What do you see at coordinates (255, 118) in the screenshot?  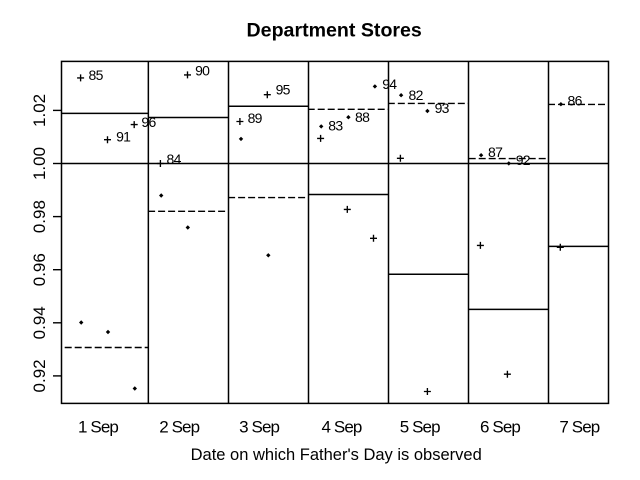 I see `svg-text: 89` at bounding box center [255, 118].